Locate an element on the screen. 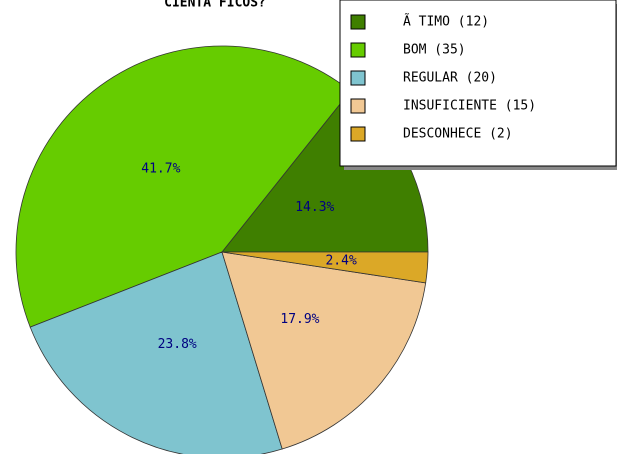 The width and height of the screenshot is (617, 454). chart-title: CIENTÃ FICOS? is located at coordinates (215, 5).